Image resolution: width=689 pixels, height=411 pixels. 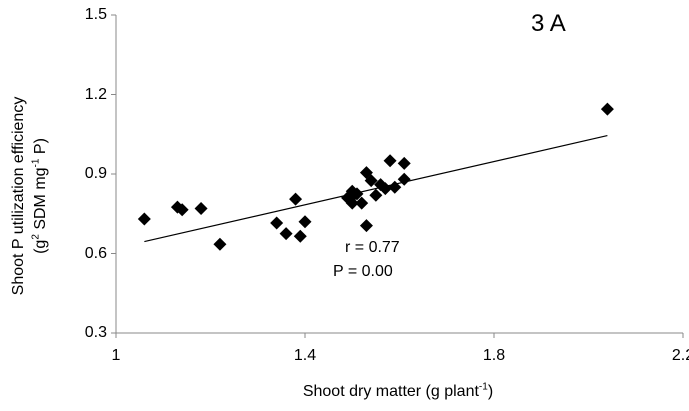 I want to click on x-tick-label: 1.4, so click(x=305, y=355).